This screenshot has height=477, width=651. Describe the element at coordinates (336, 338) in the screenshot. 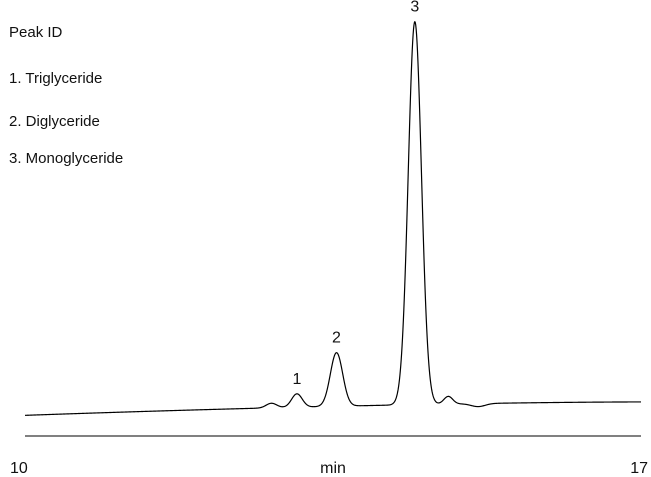

I see `peak-label-2: 2` at that location.